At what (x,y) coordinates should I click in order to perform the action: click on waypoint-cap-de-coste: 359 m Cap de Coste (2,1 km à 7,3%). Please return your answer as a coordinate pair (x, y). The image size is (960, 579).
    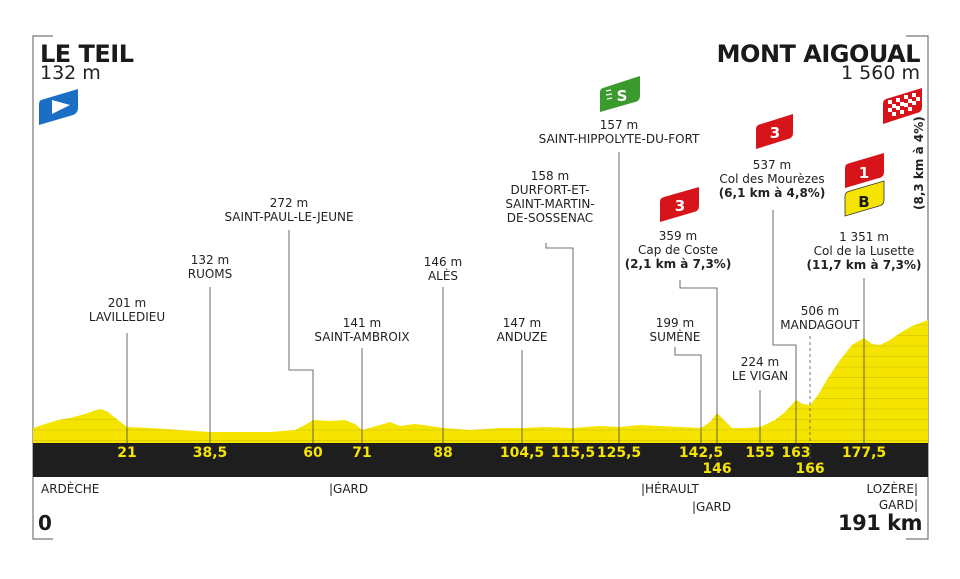
    Looking at the image, I should click on (678, 250).